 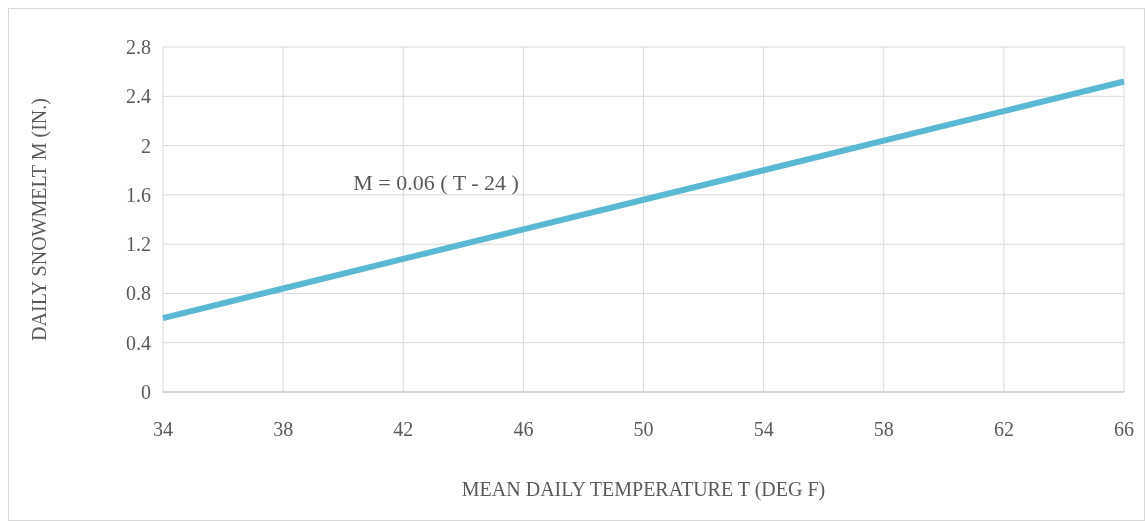 What do you see at coordinates (138, 194) in the screenshot?
I see `y-tick-label: 1.6` at bounding box center [138, 194].